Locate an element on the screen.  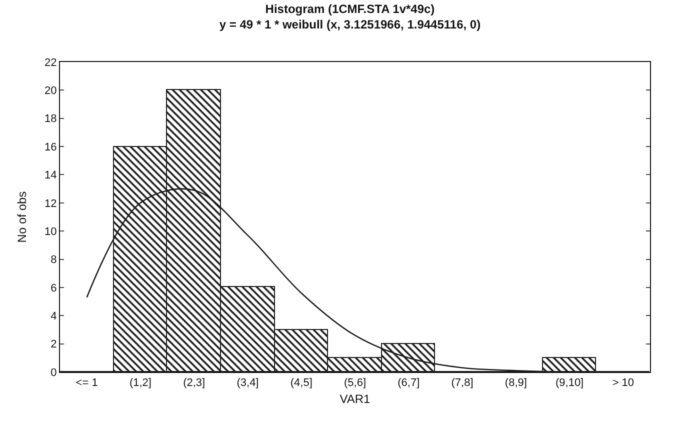
x-tick-label: (2,3] is located at coordinates (194, 383).